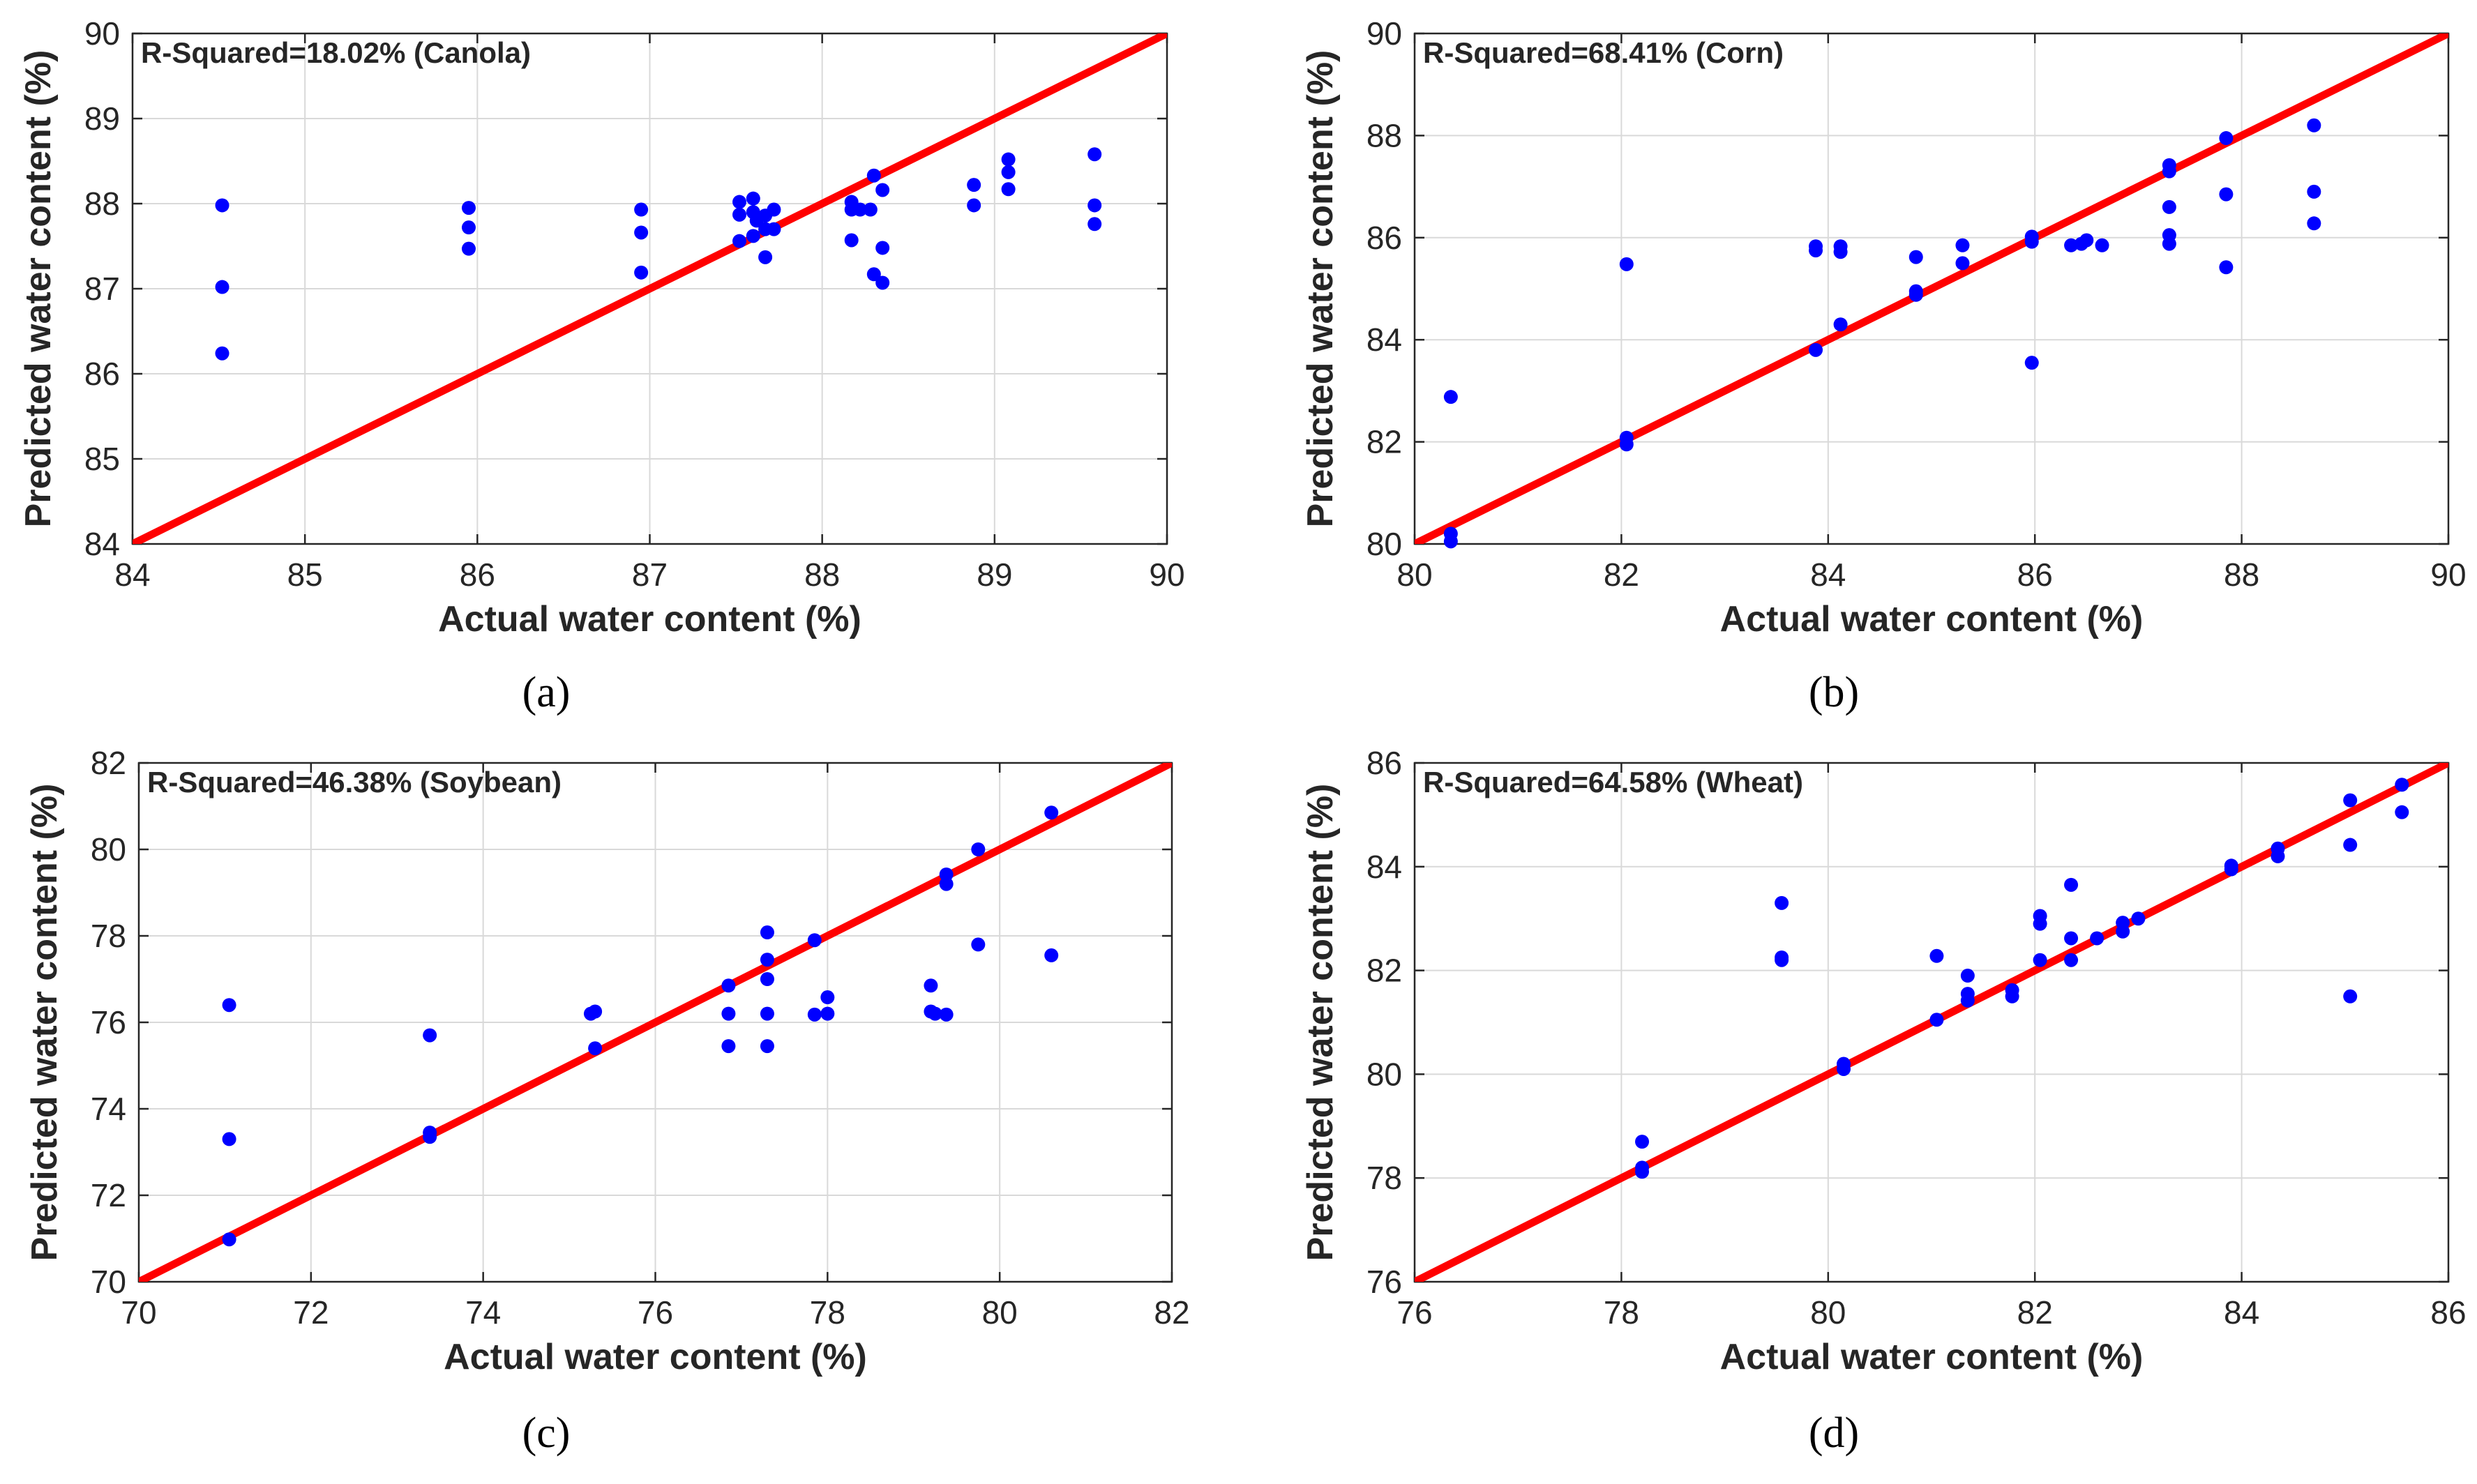 The image size is (2477, 1484). What do you see at coordinates (1384, 1282) in the screenshot?
I see `y-tick-label: 76` at bounding box center [1384, 1282].